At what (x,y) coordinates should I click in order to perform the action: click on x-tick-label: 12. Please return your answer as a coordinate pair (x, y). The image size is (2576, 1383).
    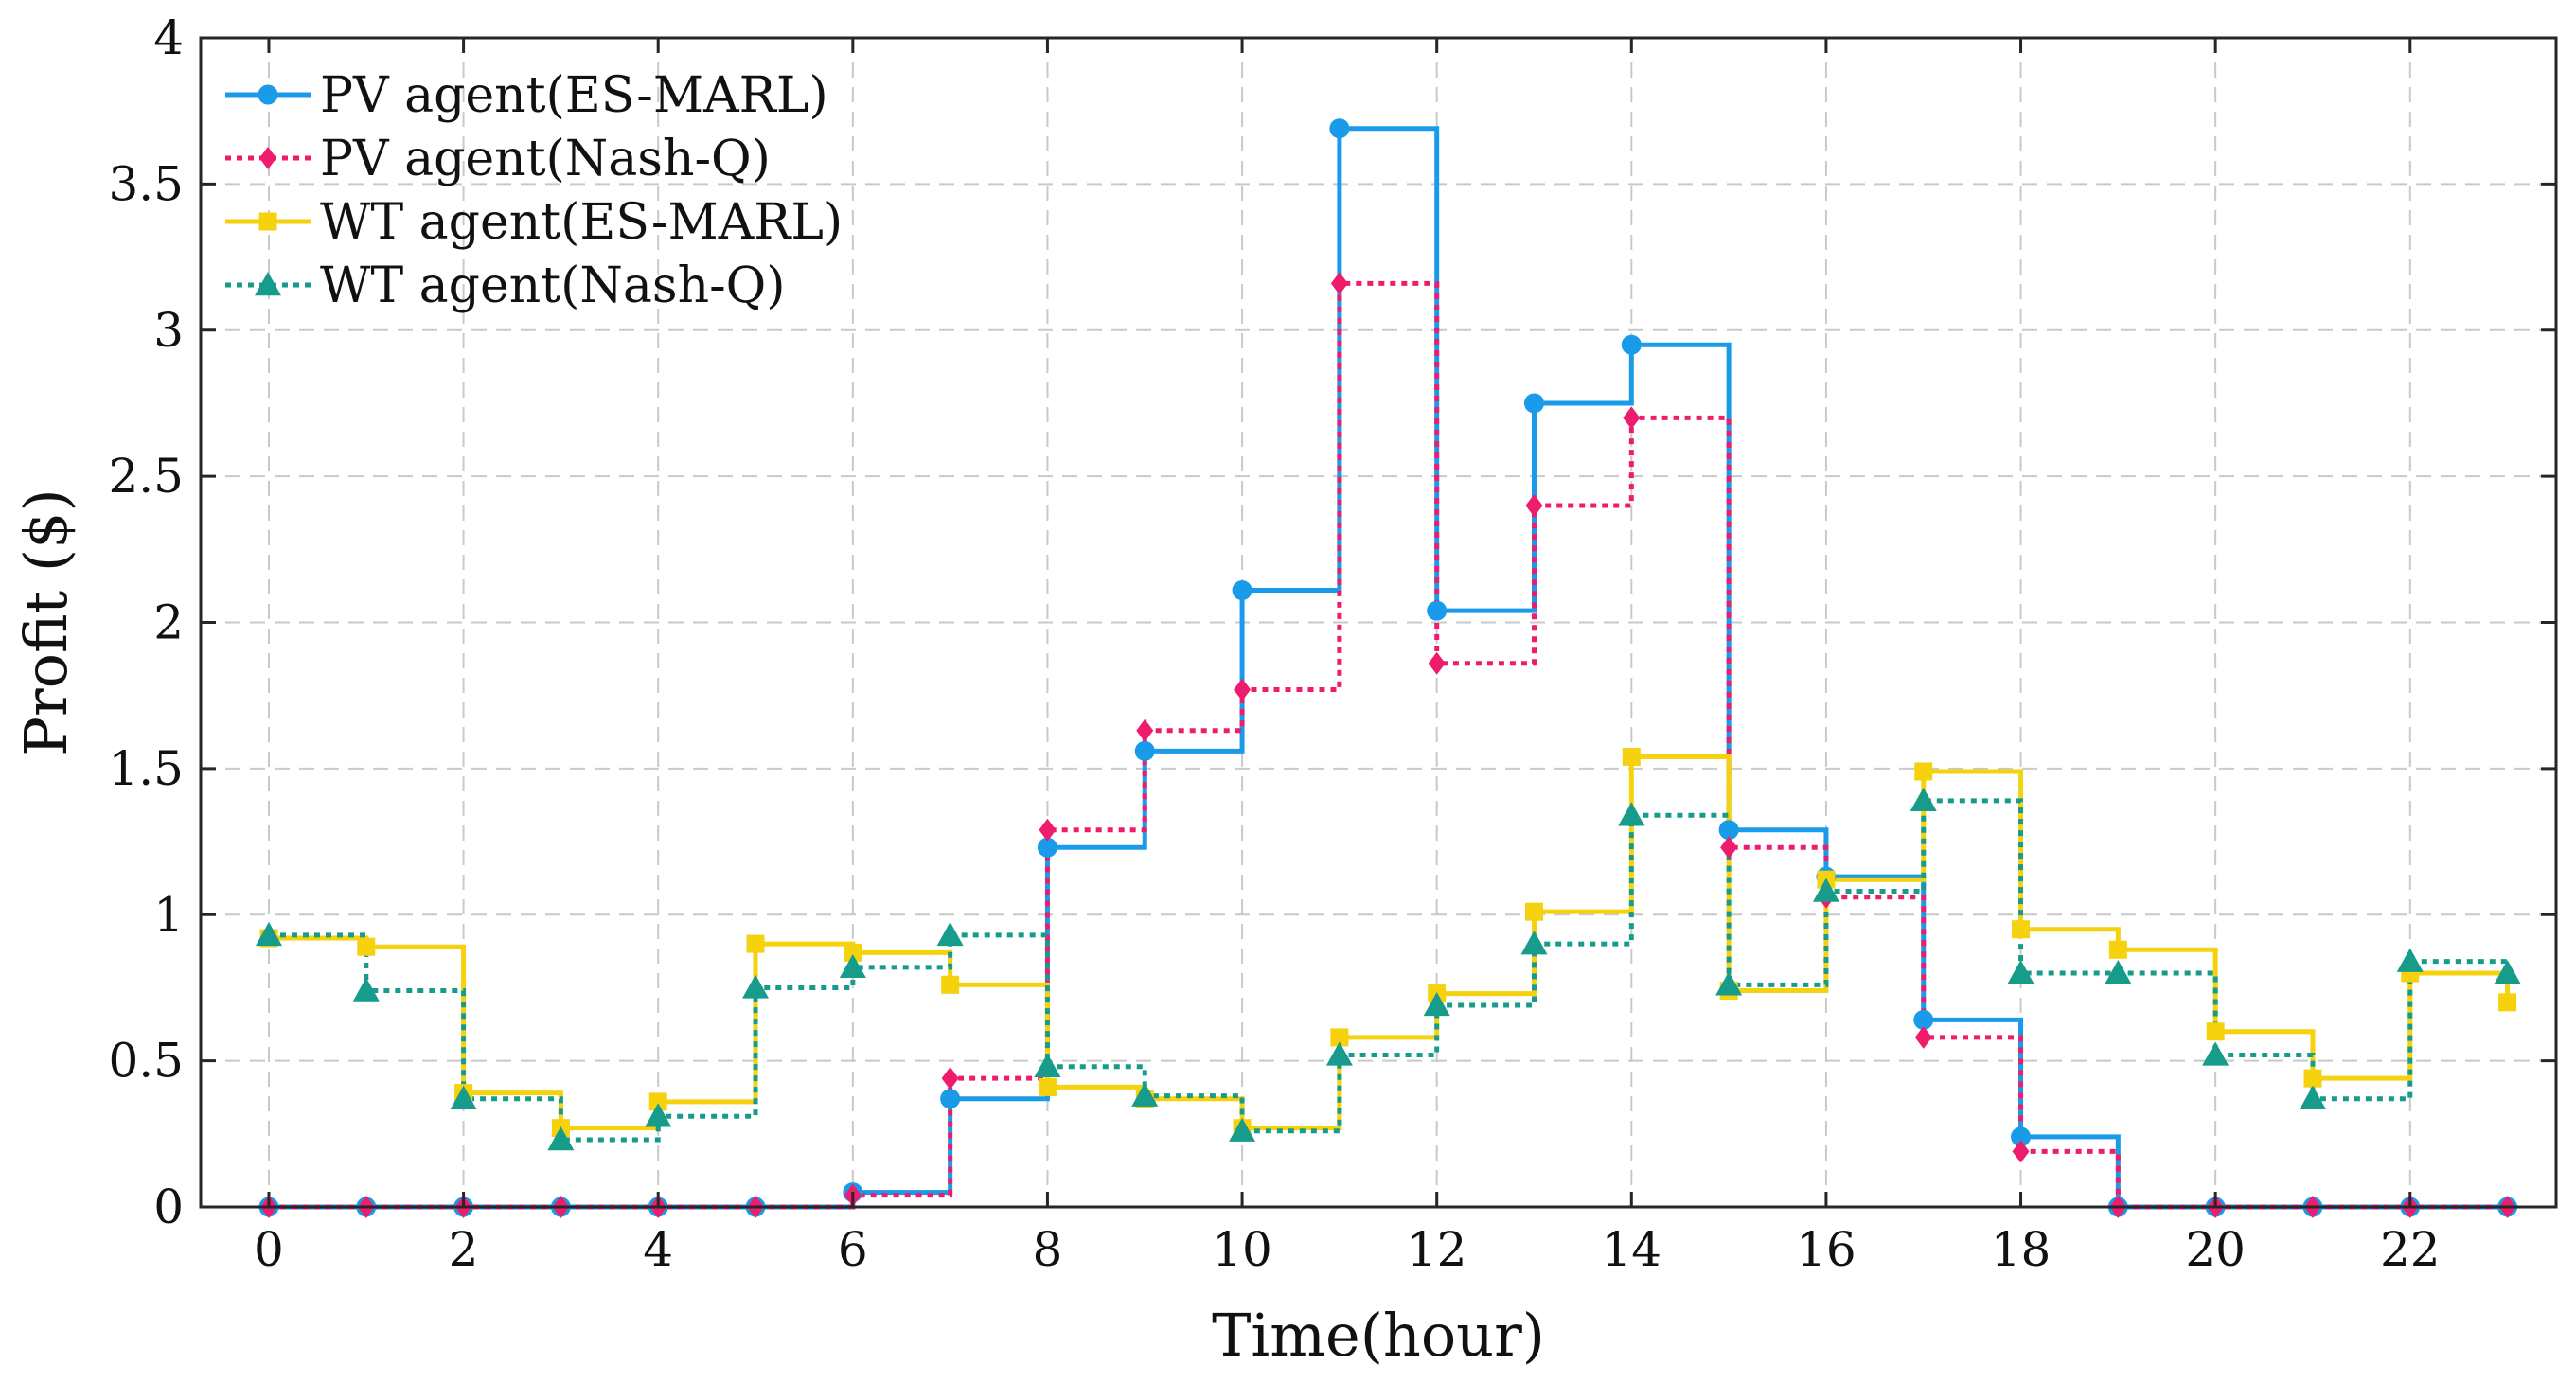
    Looking at the image, I should click on (1437, 1250).